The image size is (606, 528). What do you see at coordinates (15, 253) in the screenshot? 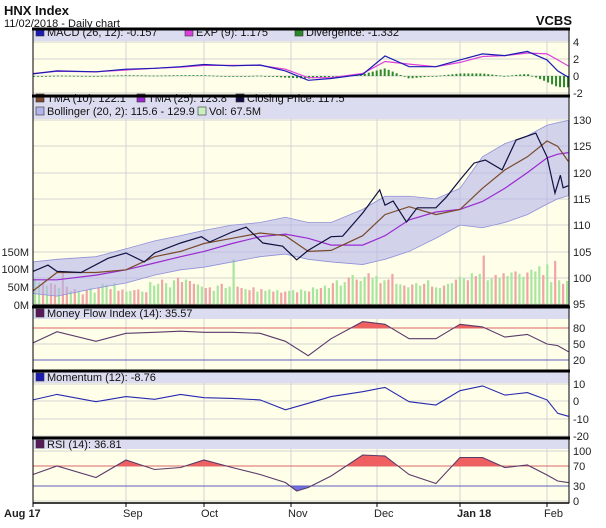
I see `volume-tick-label: 150M` at bounding box center [15, 253].